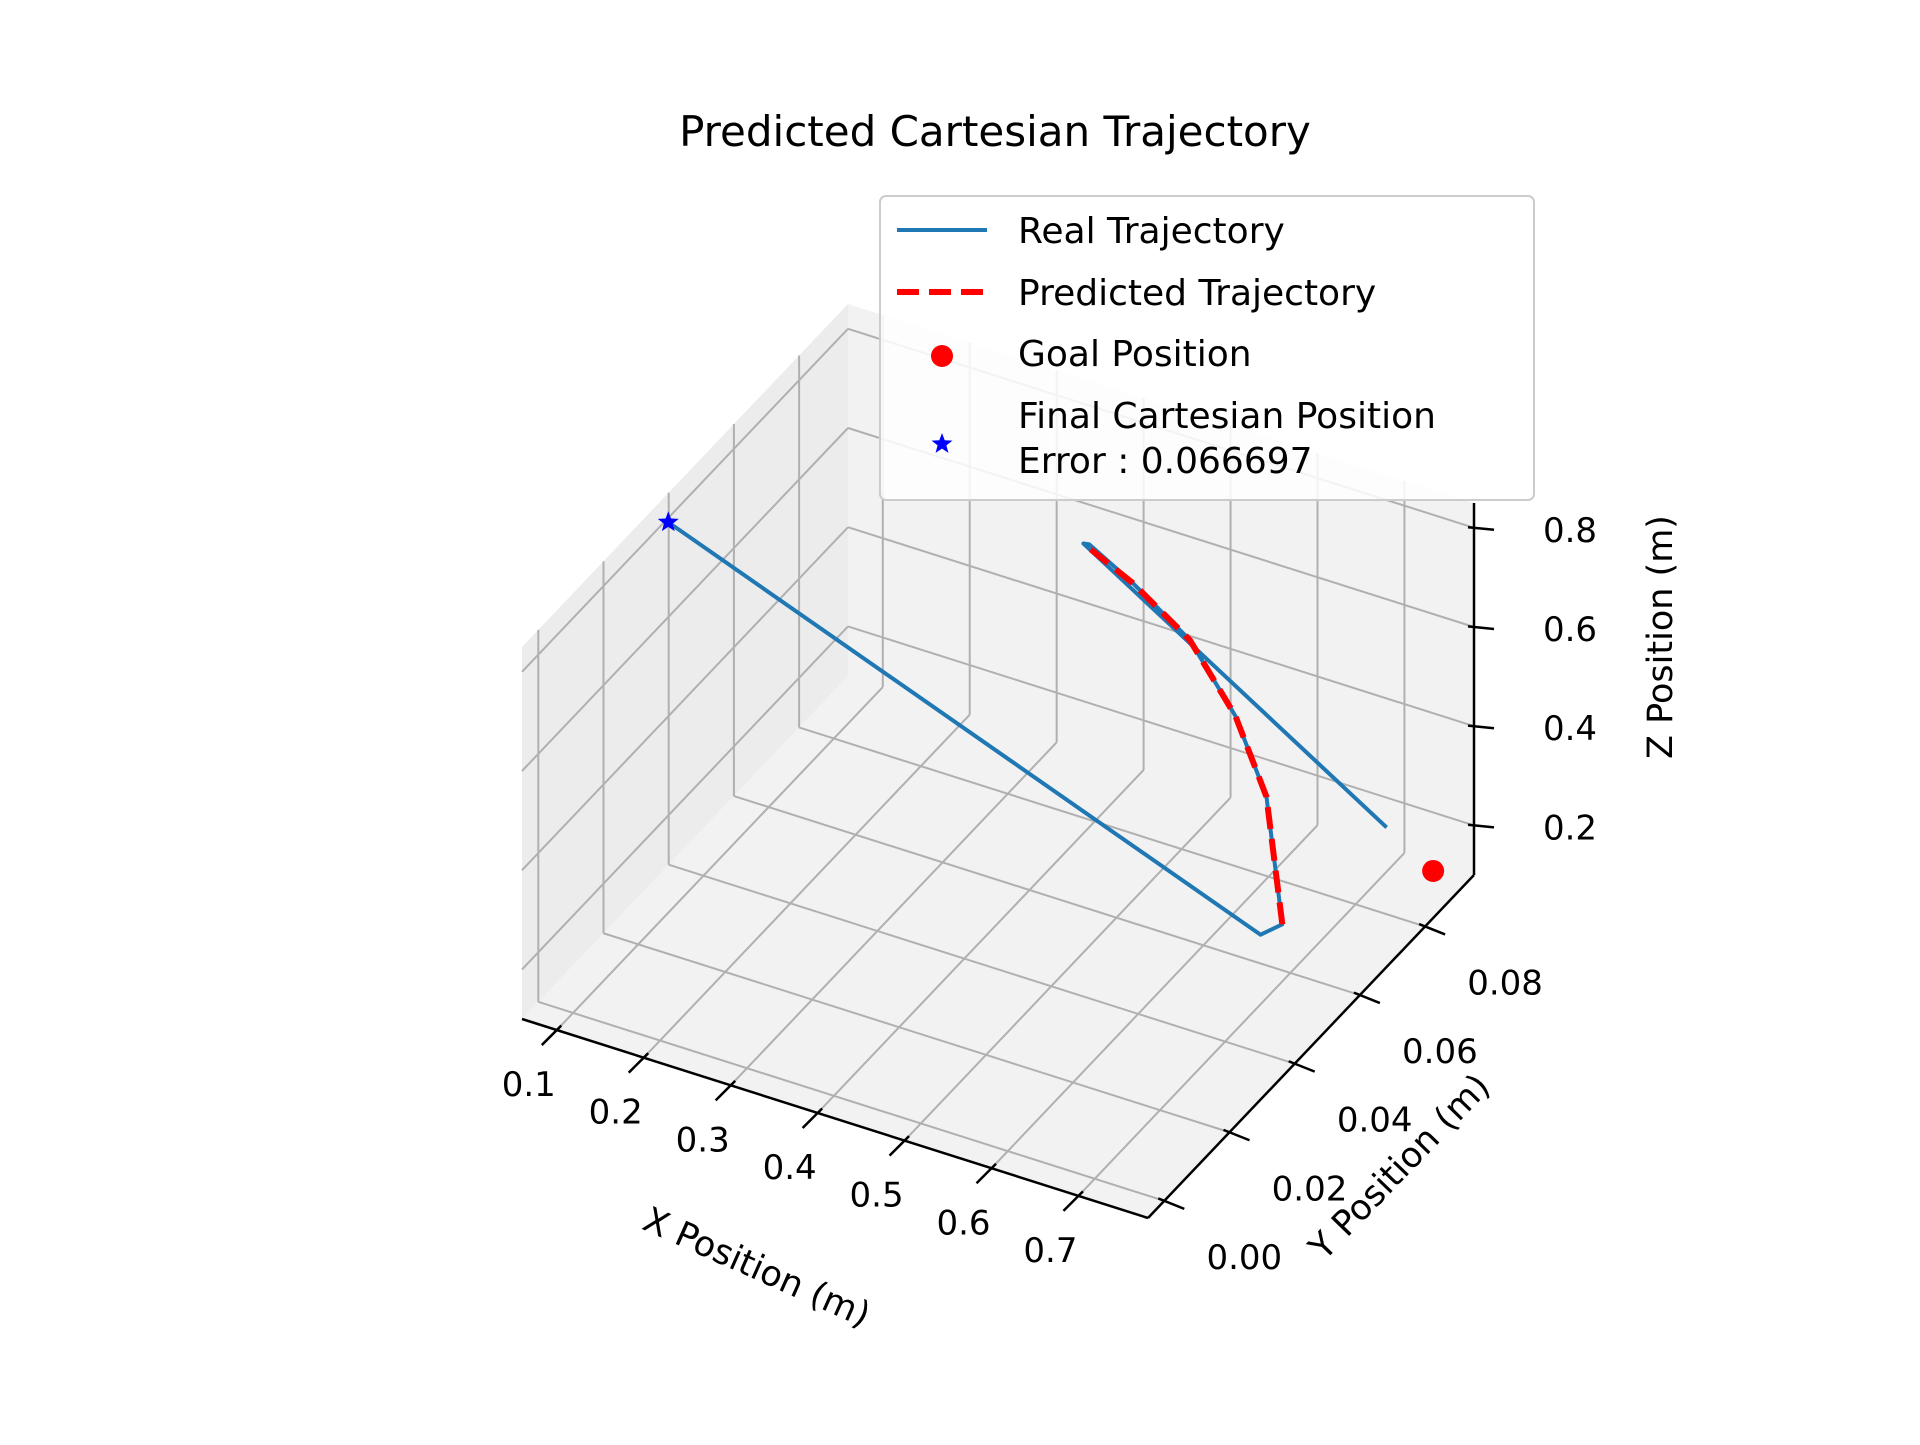 This screenshot has width=1920, height=1445. I want to click on y-tick-label: 0.02, so click(1310, 1189).